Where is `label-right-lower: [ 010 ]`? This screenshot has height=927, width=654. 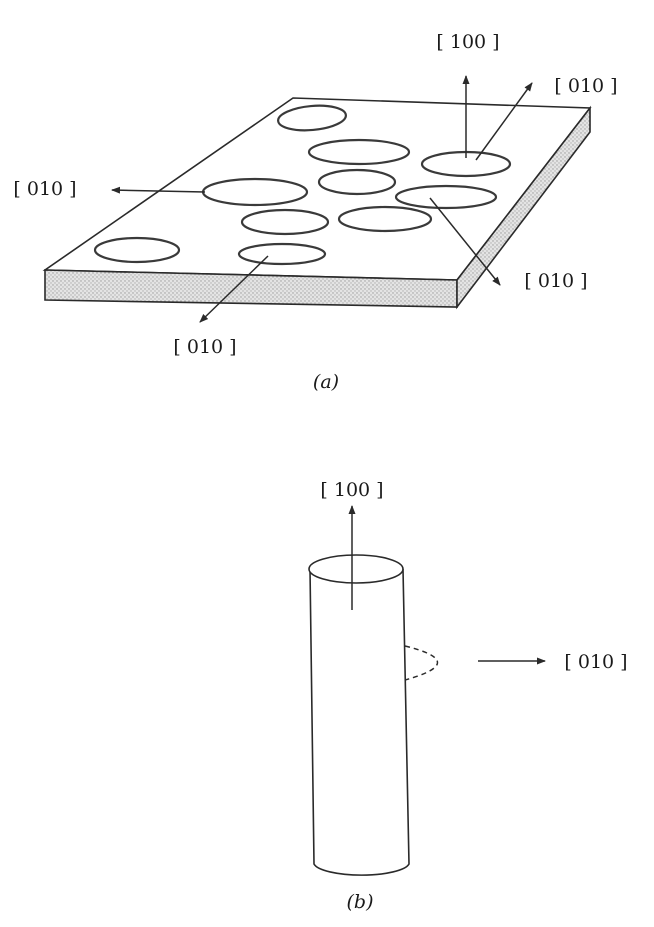
label-right-lower: [ 010 ] is located at coordinates (555, 281).